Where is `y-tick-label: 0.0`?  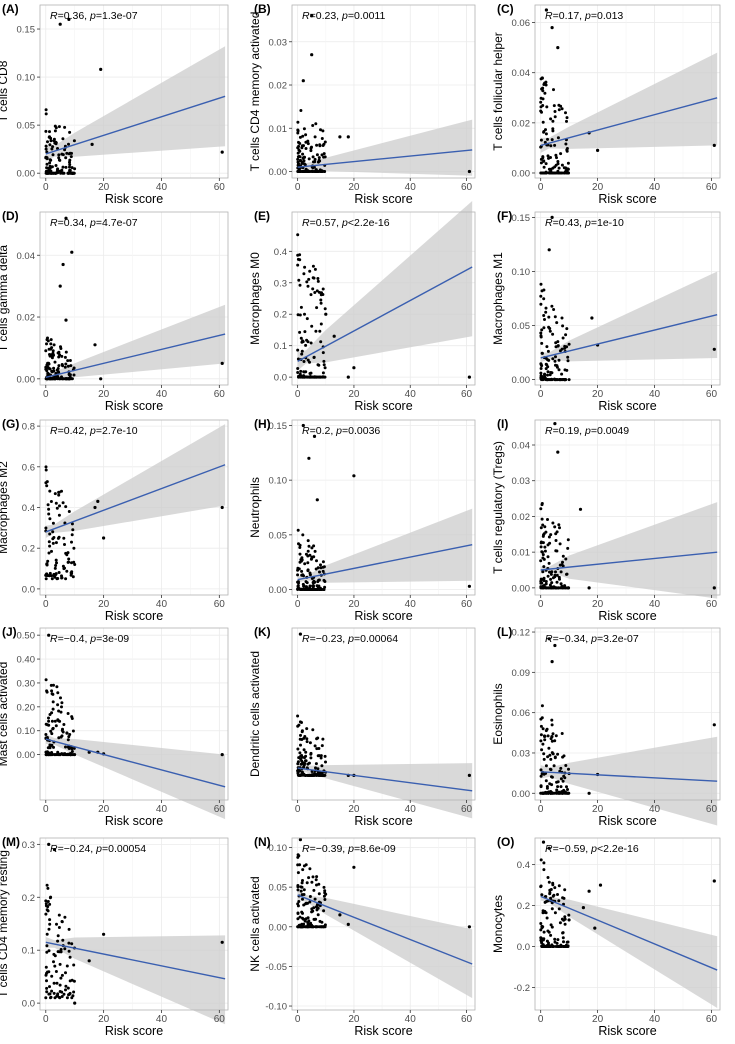 y-tick-label: 0.0 is located at coordinates (28, 1004).